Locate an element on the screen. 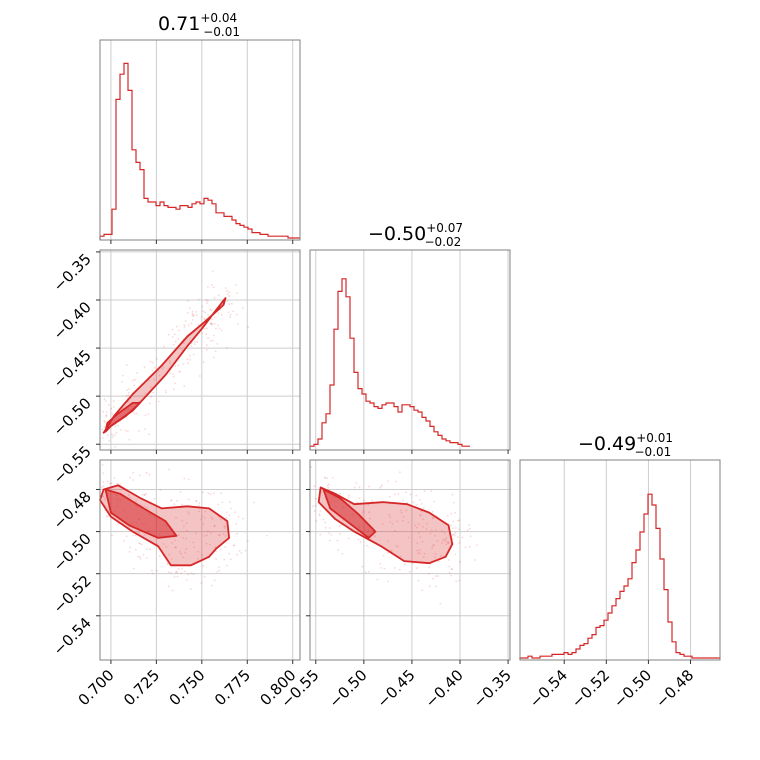 This screenshot has height=760, width=760. y-tick-label: −0.45 is located at coordinates (72, 368).